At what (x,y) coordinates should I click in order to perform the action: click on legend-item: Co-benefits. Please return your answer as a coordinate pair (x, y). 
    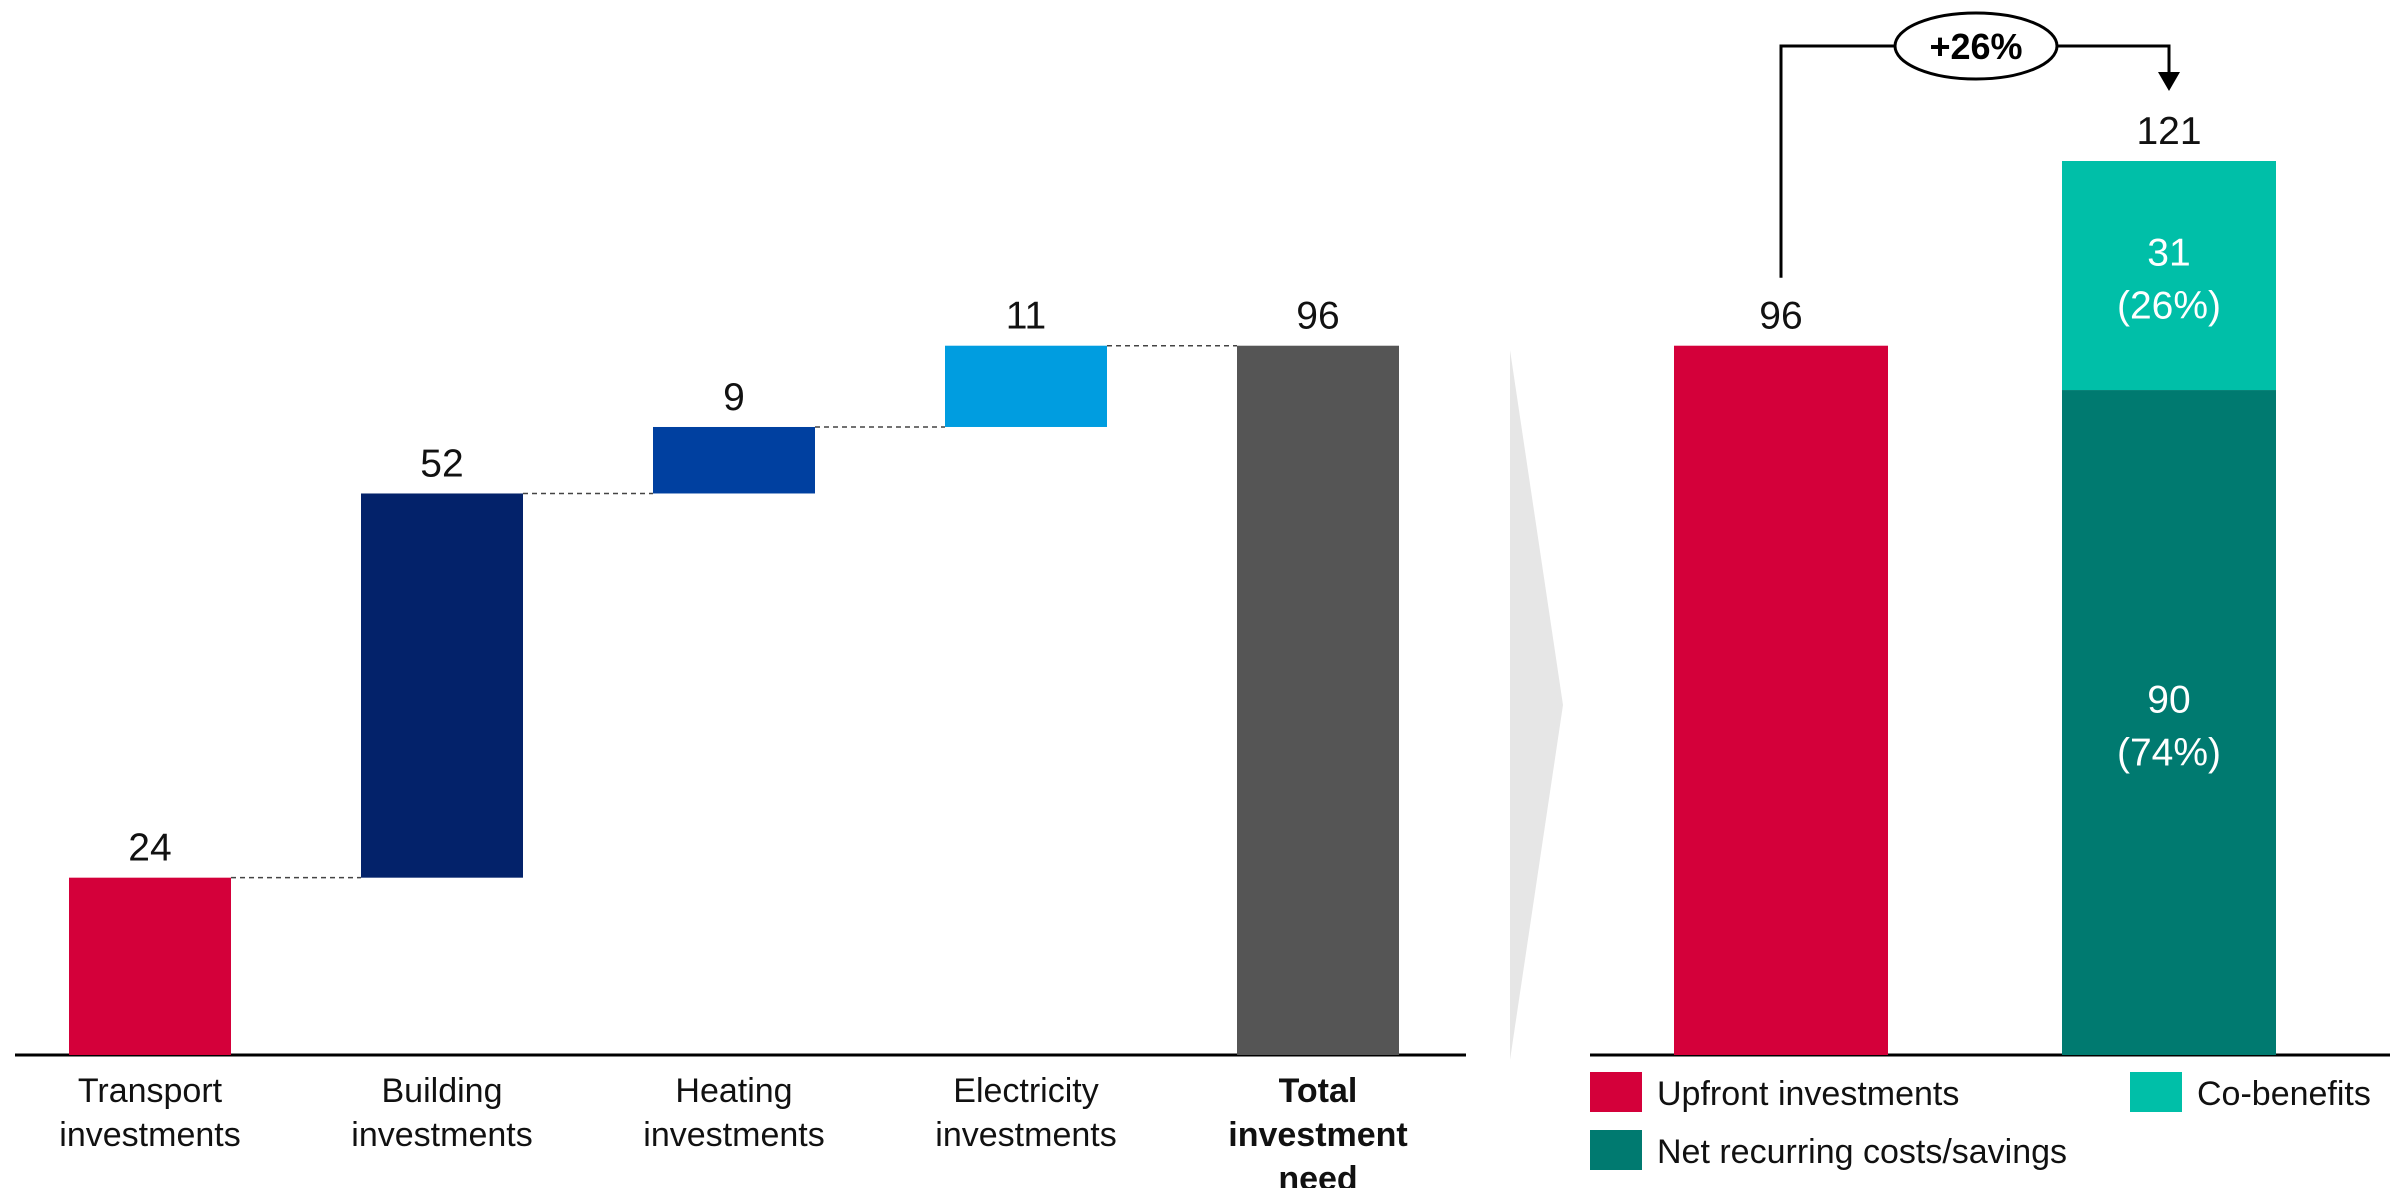
    Looking at the image, I should click on (2250, 1092).